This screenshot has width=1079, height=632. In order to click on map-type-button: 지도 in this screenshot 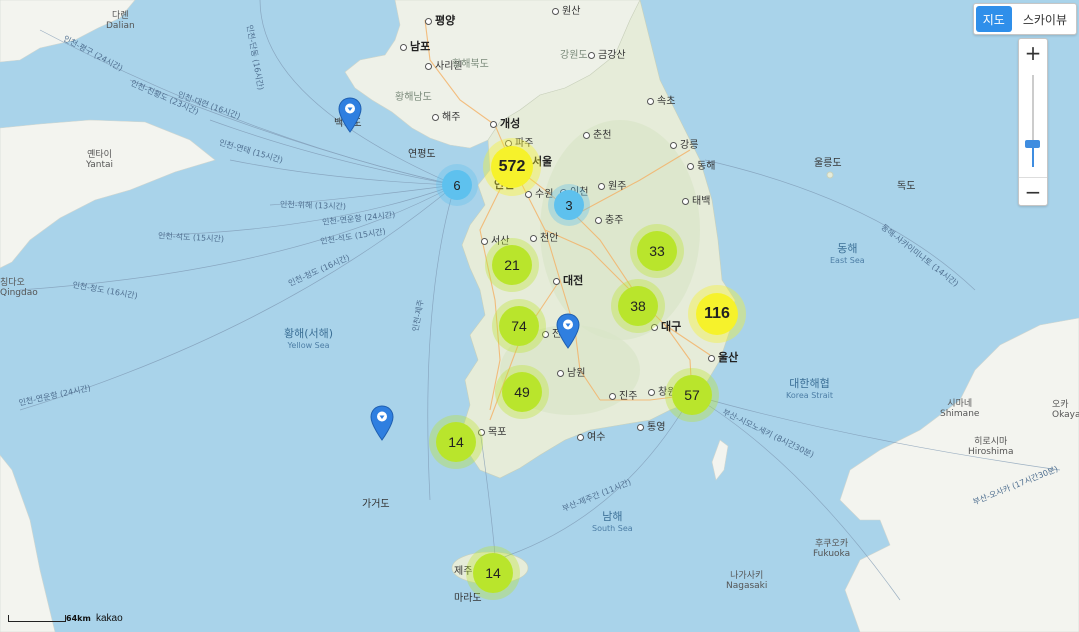, I will do `click(993, 19)`.